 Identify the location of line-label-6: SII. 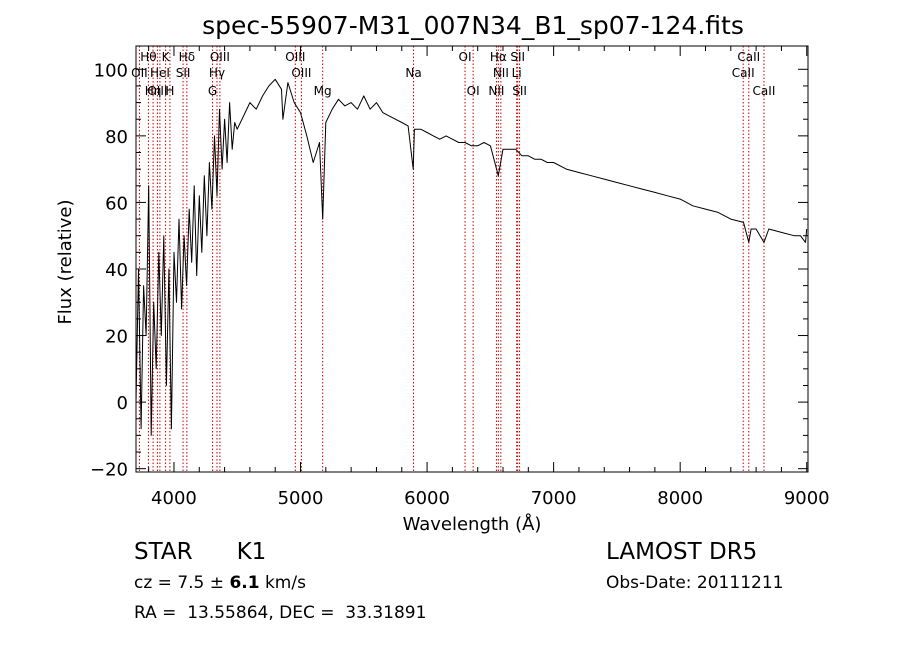
(183, 73).